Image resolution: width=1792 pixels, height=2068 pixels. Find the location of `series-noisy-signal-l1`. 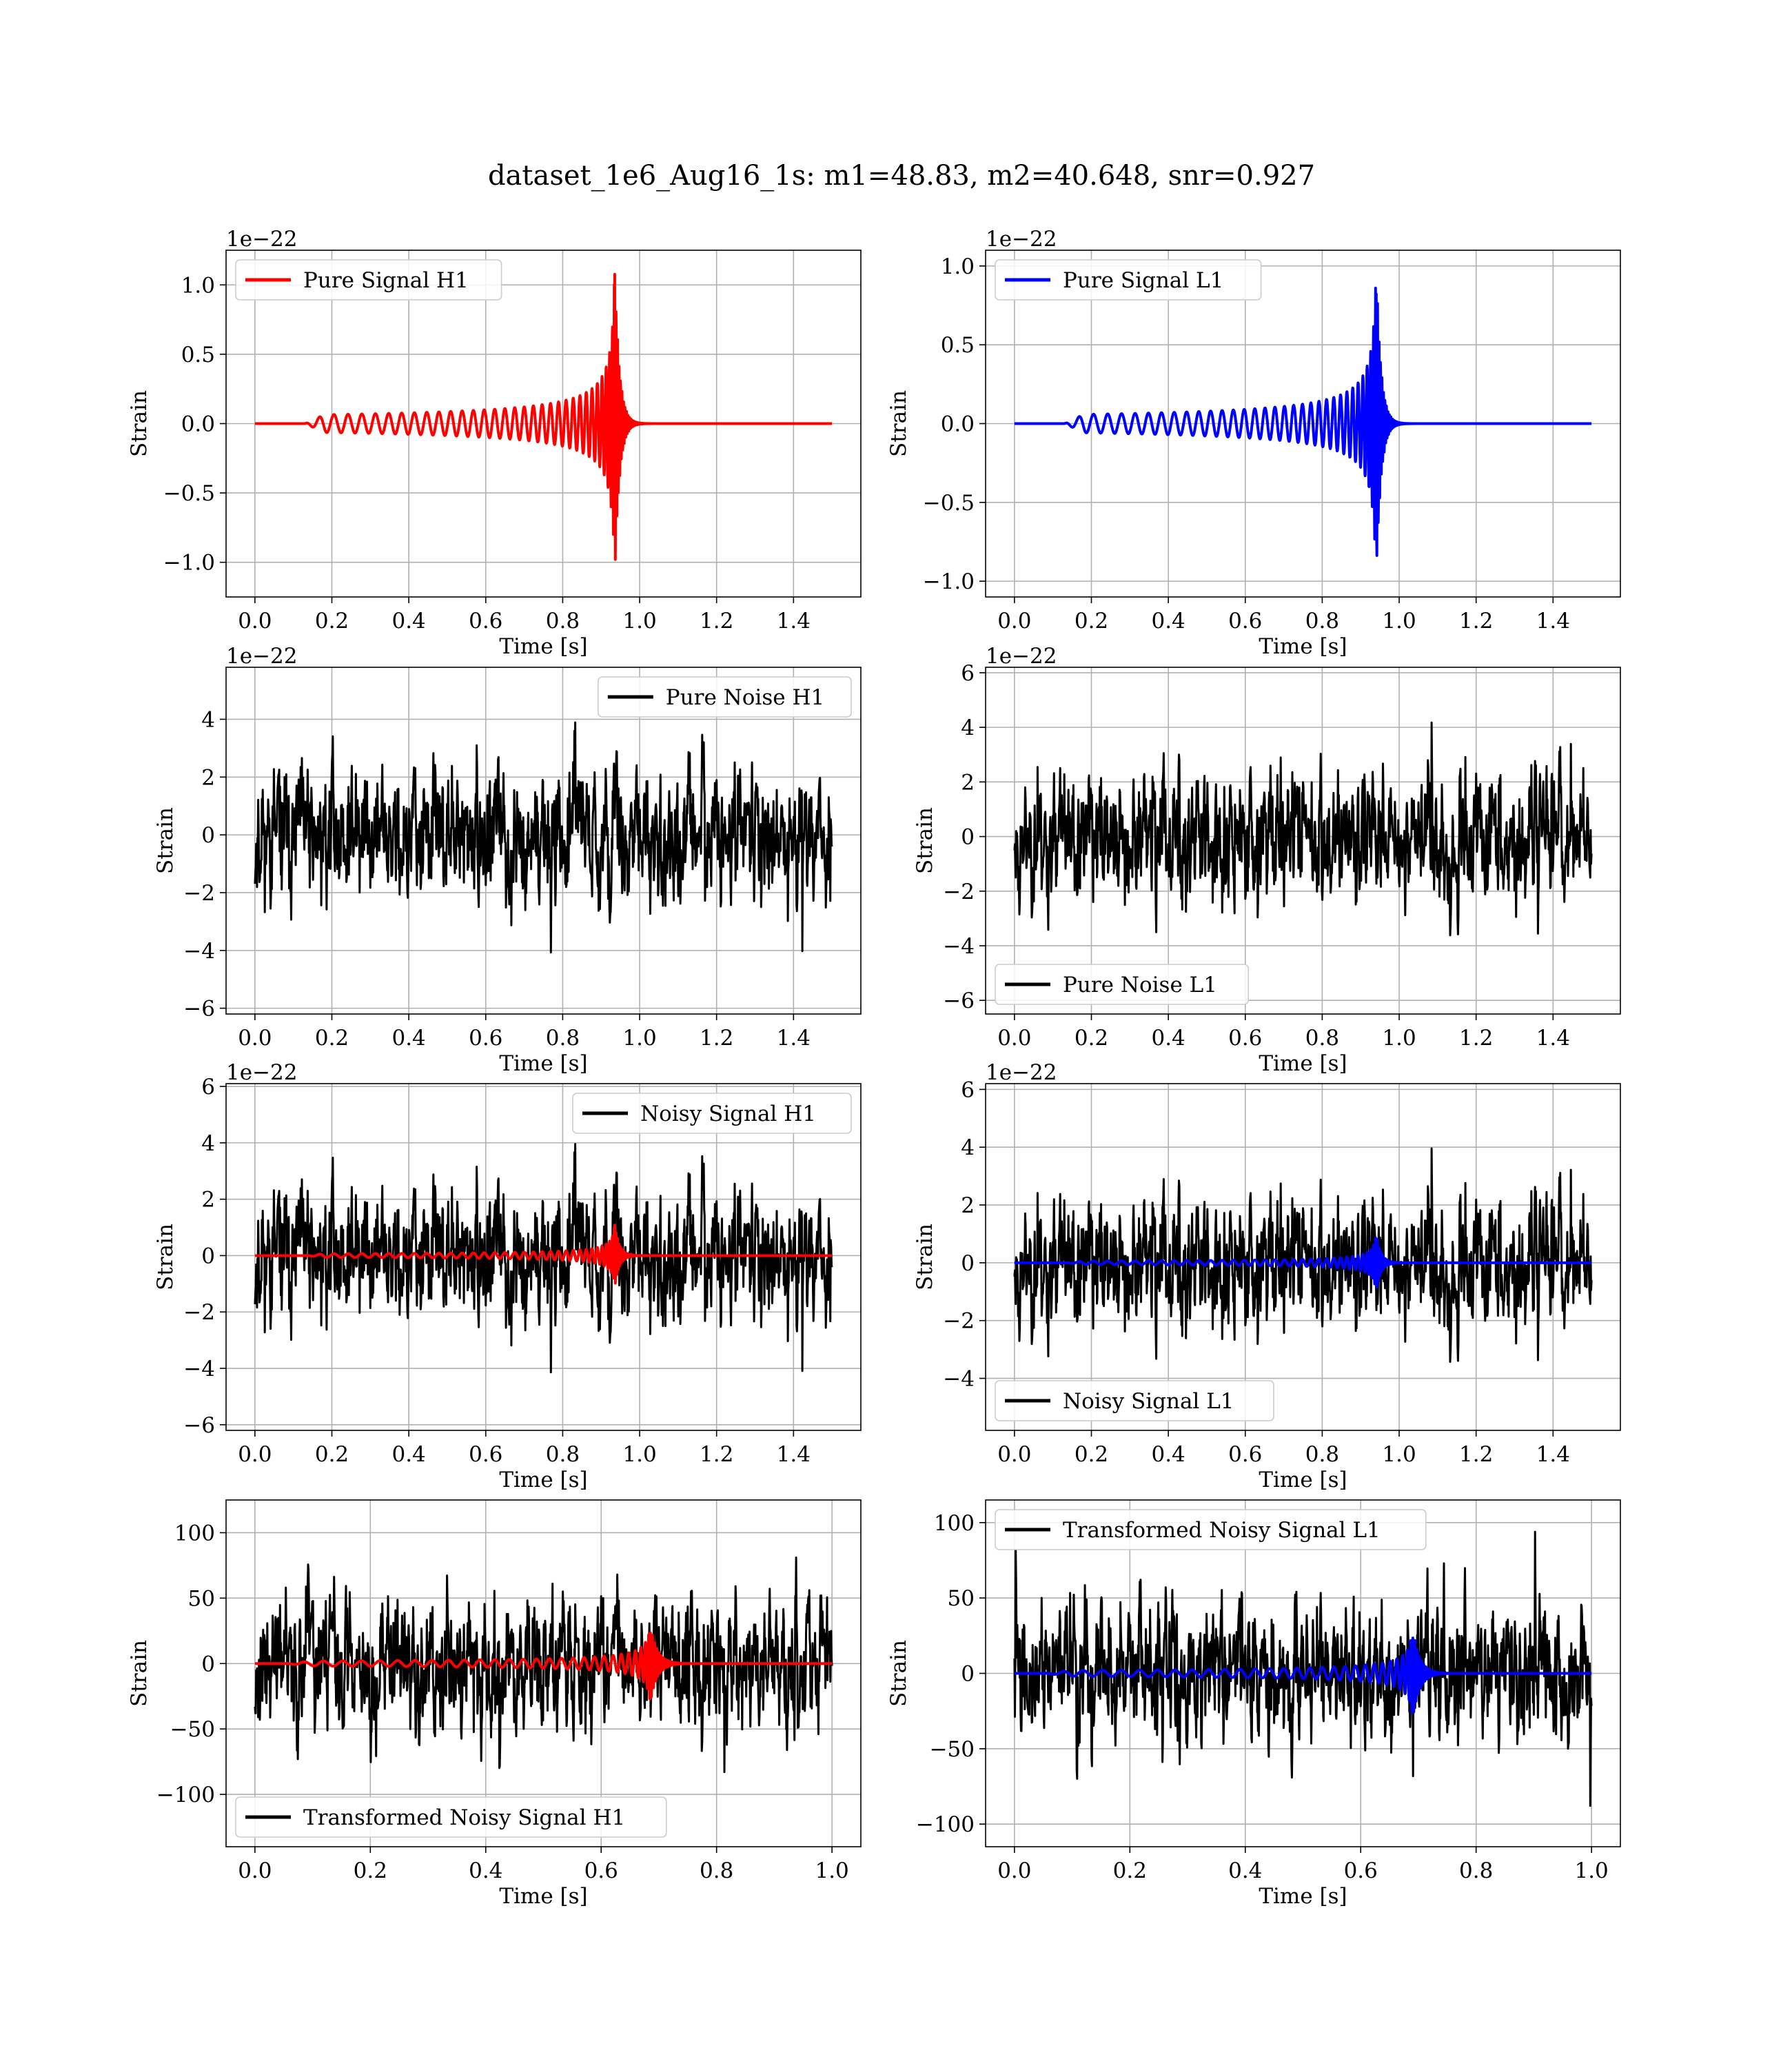

series-noisy-signal-l1 is located at coordinates (1303, 1255).